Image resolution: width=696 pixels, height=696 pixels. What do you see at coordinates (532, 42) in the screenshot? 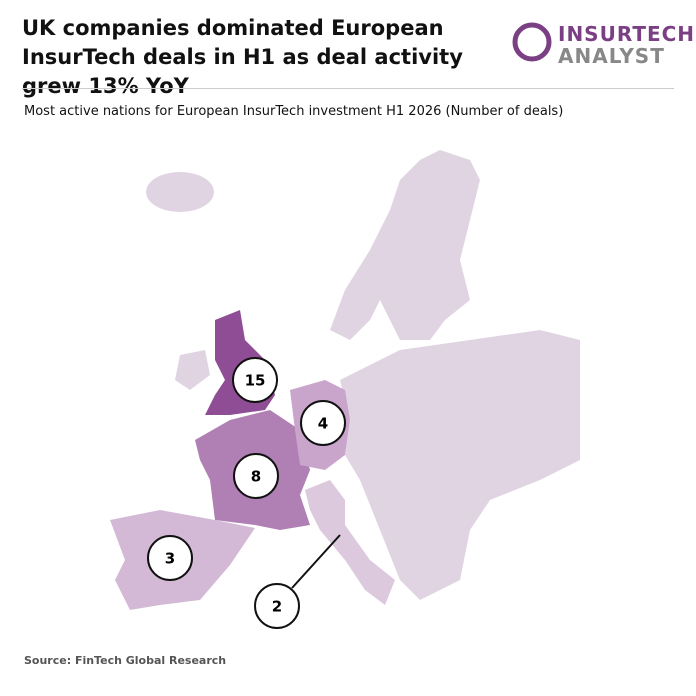
I see `logo-ring` at bounding box center [532, 42].